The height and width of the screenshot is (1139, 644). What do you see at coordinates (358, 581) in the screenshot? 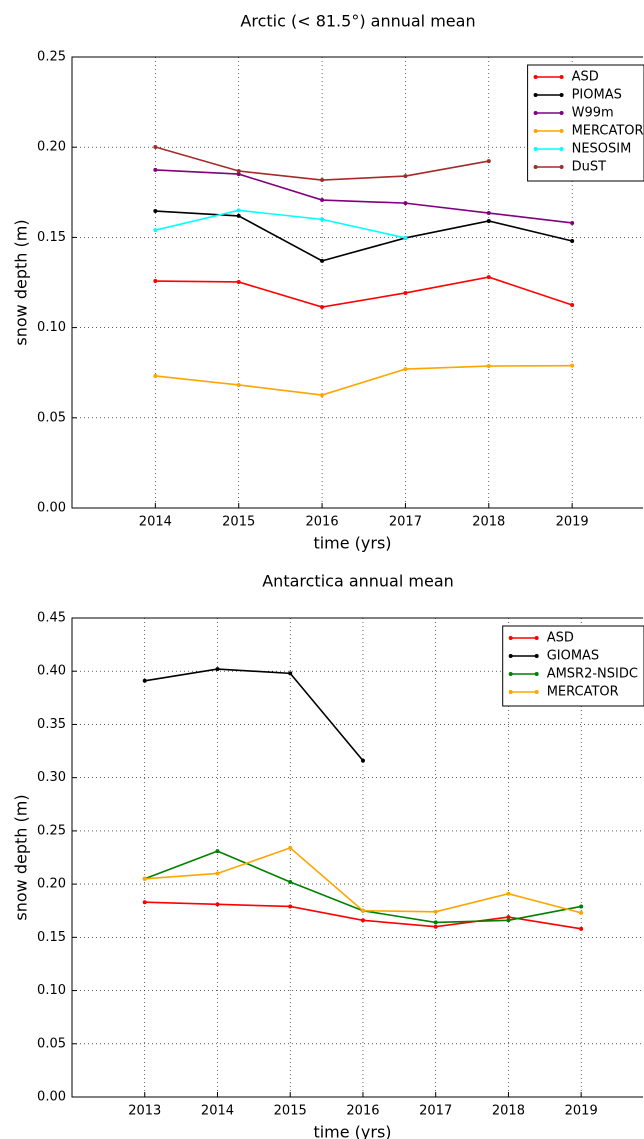
I see `chart-title: Antarctica annual mean` at bounding box center [358, 581].